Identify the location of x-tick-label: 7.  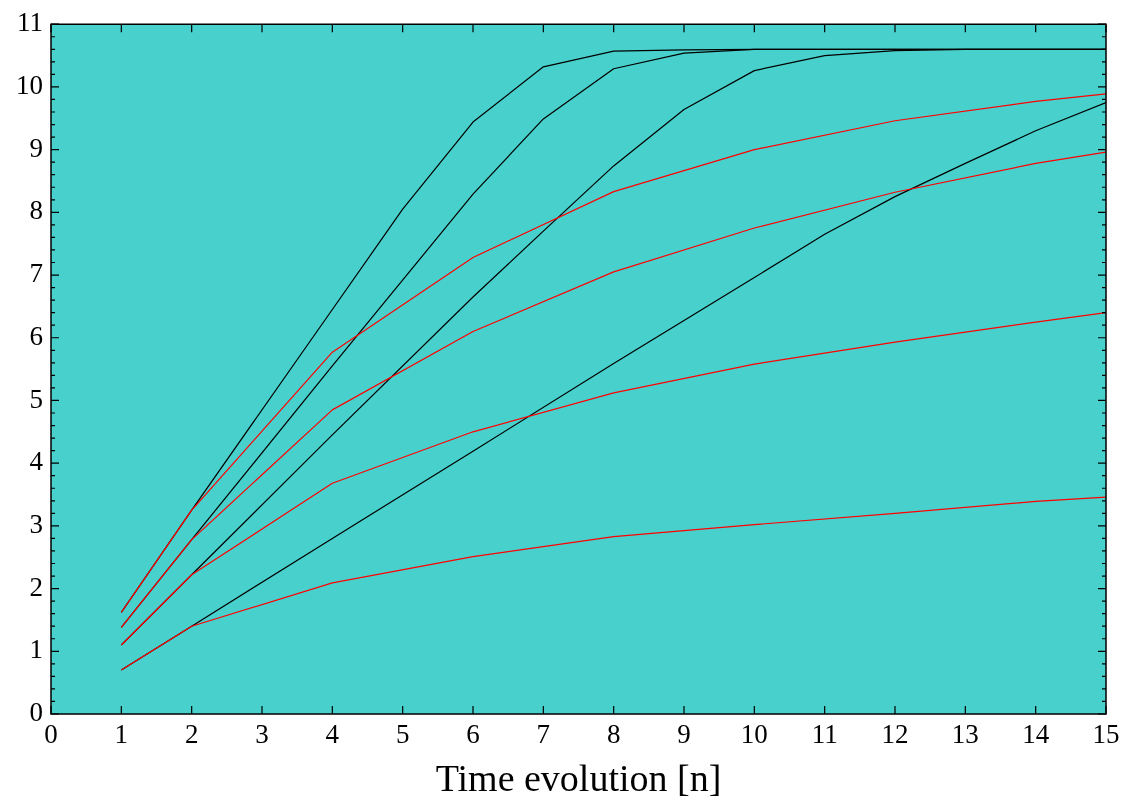
(543, 734).